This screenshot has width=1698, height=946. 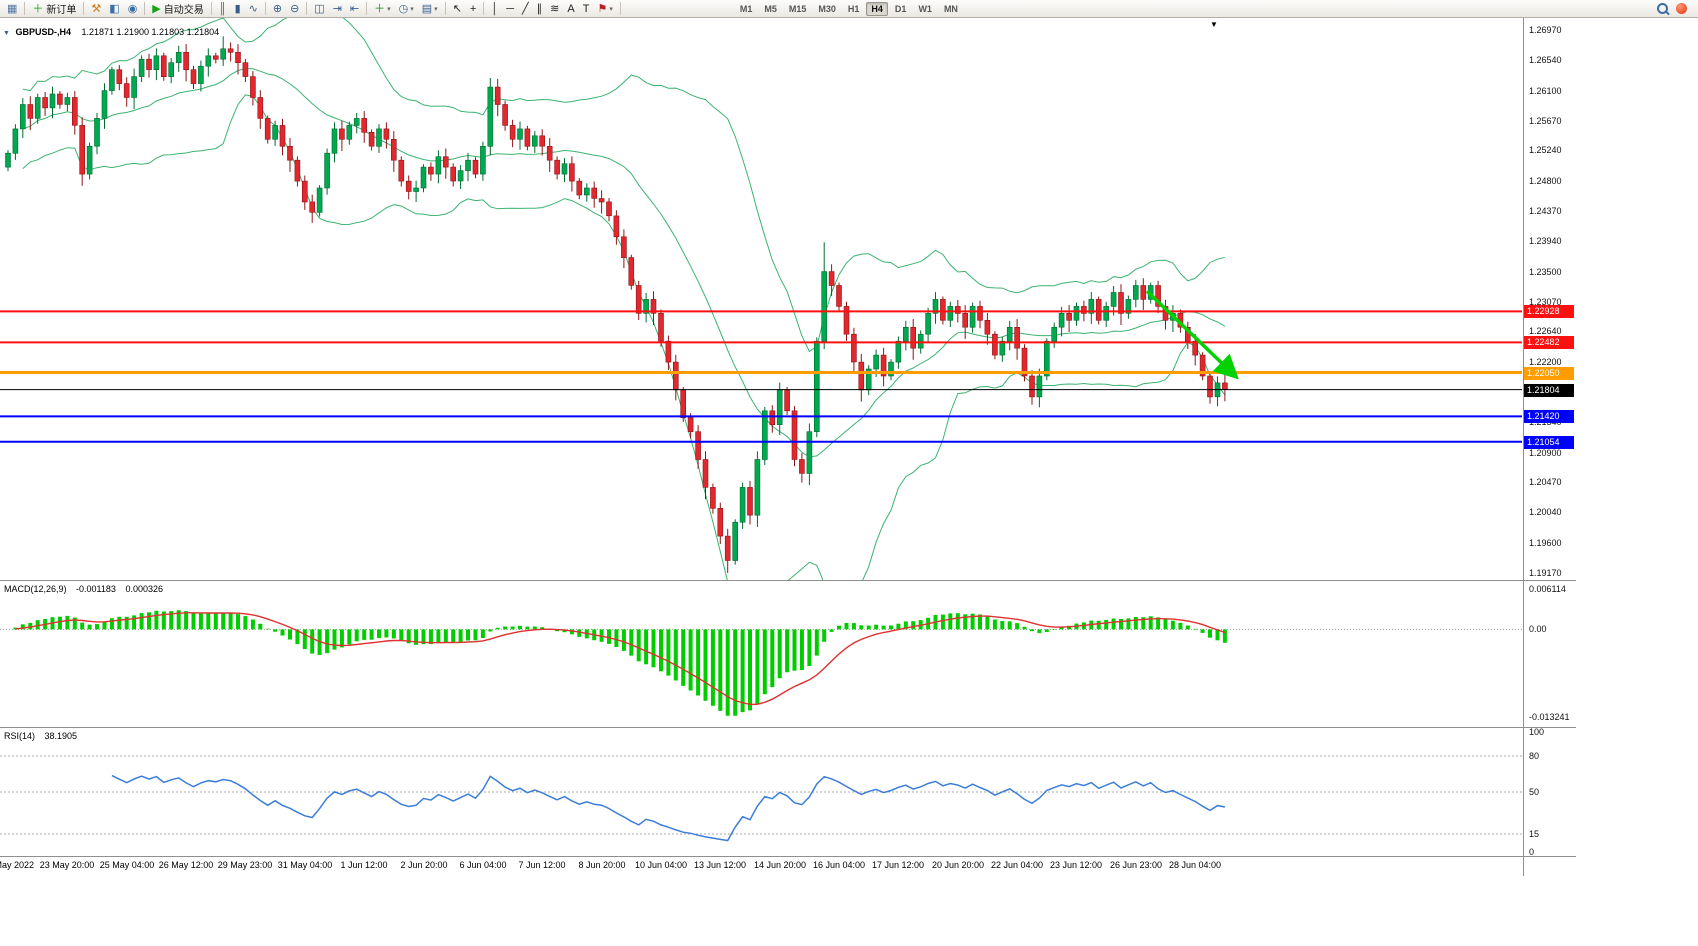 What do you see at coordinates (950, 8) in the screenshot?
I see `timeframe-mn-button: MN` at bounding box center [950, 8].